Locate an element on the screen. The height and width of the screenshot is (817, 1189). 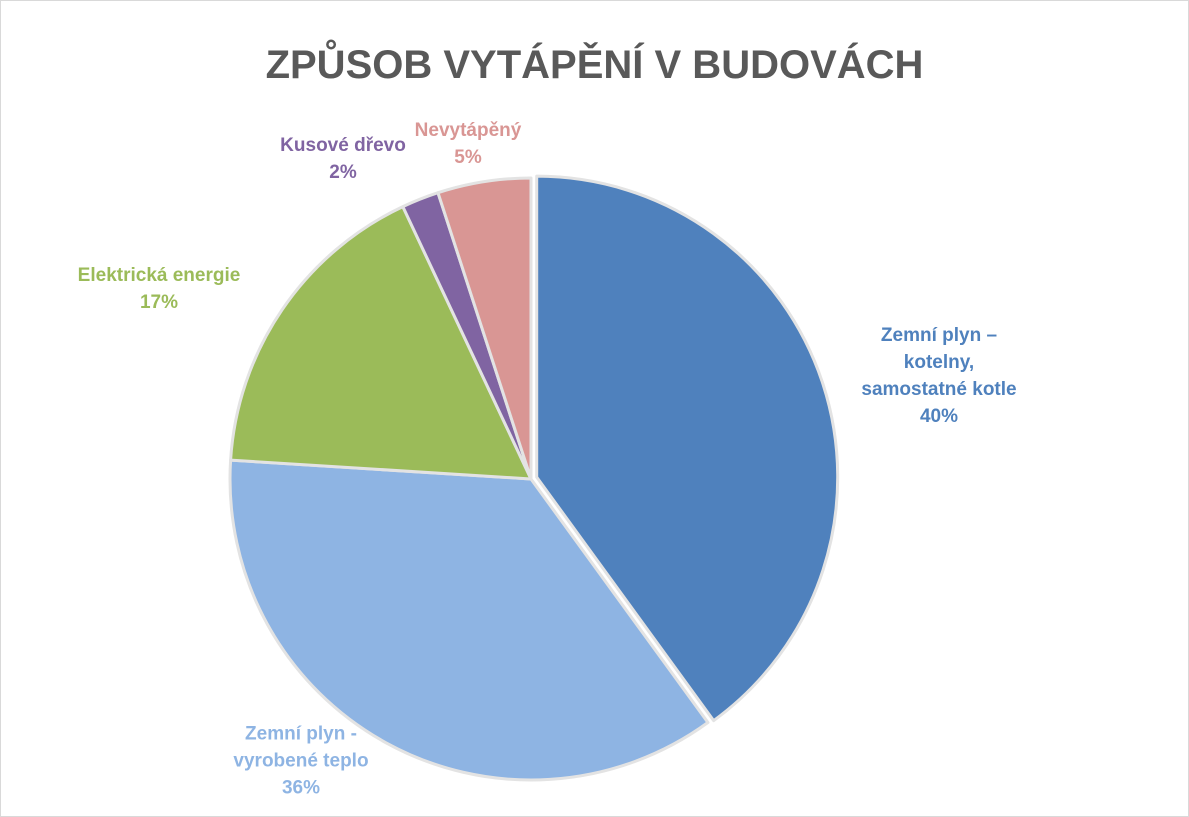
value-label: 36% is located at coordinates (301, 788).